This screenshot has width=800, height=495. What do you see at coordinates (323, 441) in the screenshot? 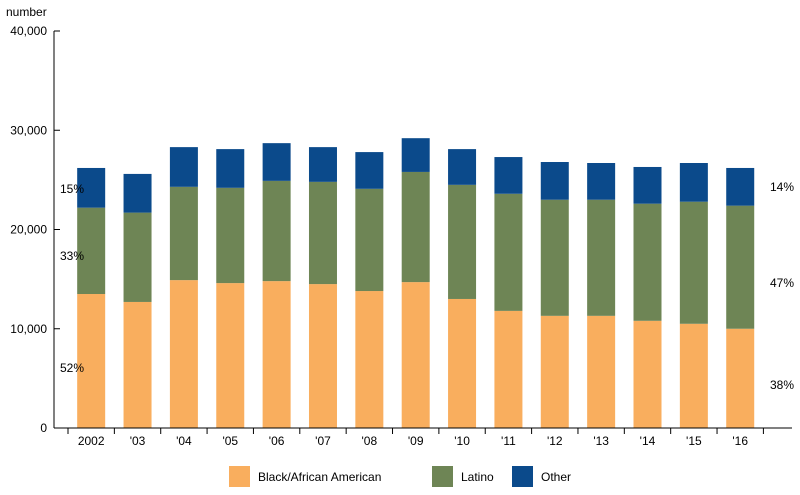
I see `x-tick-label: '07` at bounding box center [323, 441].